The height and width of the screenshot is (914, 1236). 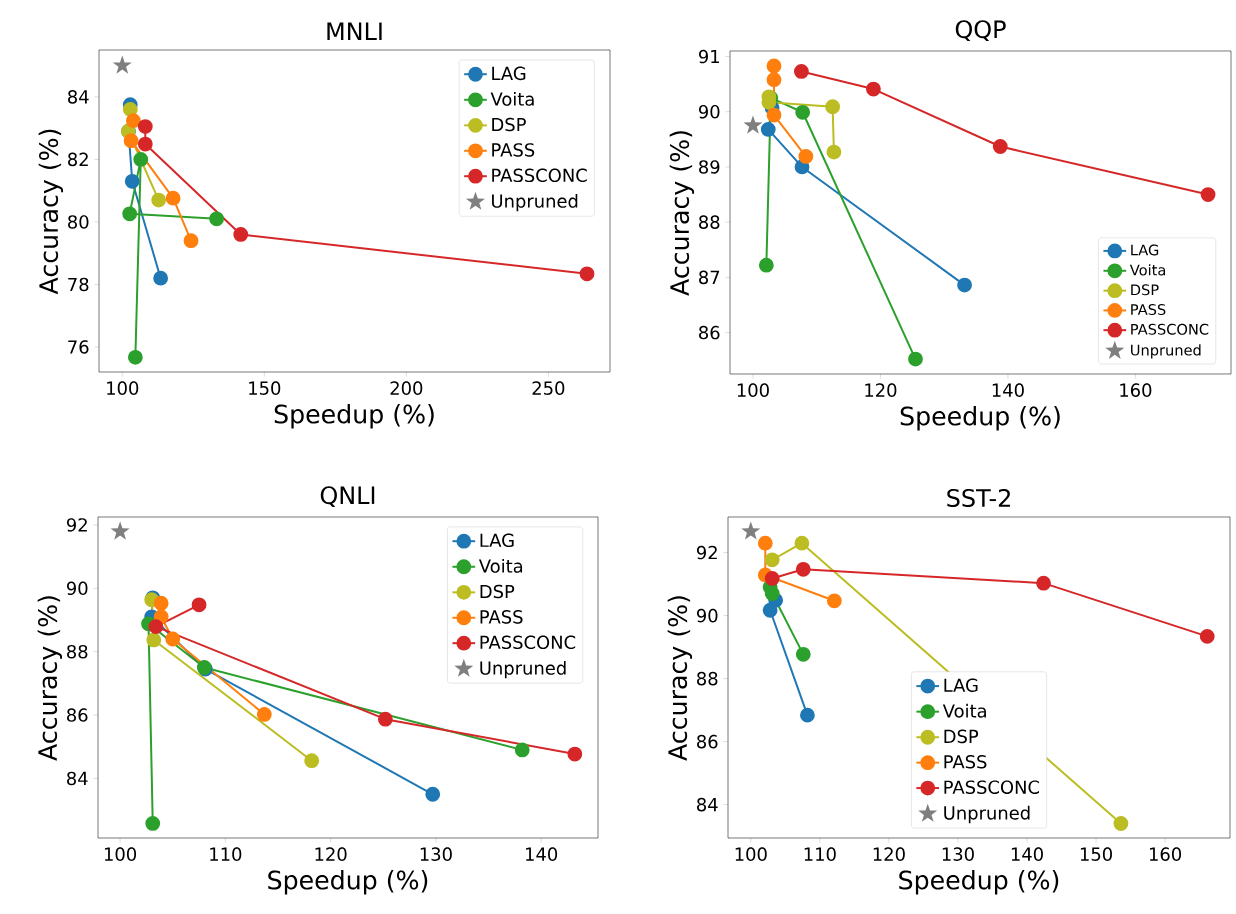 What do you see at coordinates (980, 30) in the screenshot?
I see `chart-title: QQP` at bounding box center [980, 30].